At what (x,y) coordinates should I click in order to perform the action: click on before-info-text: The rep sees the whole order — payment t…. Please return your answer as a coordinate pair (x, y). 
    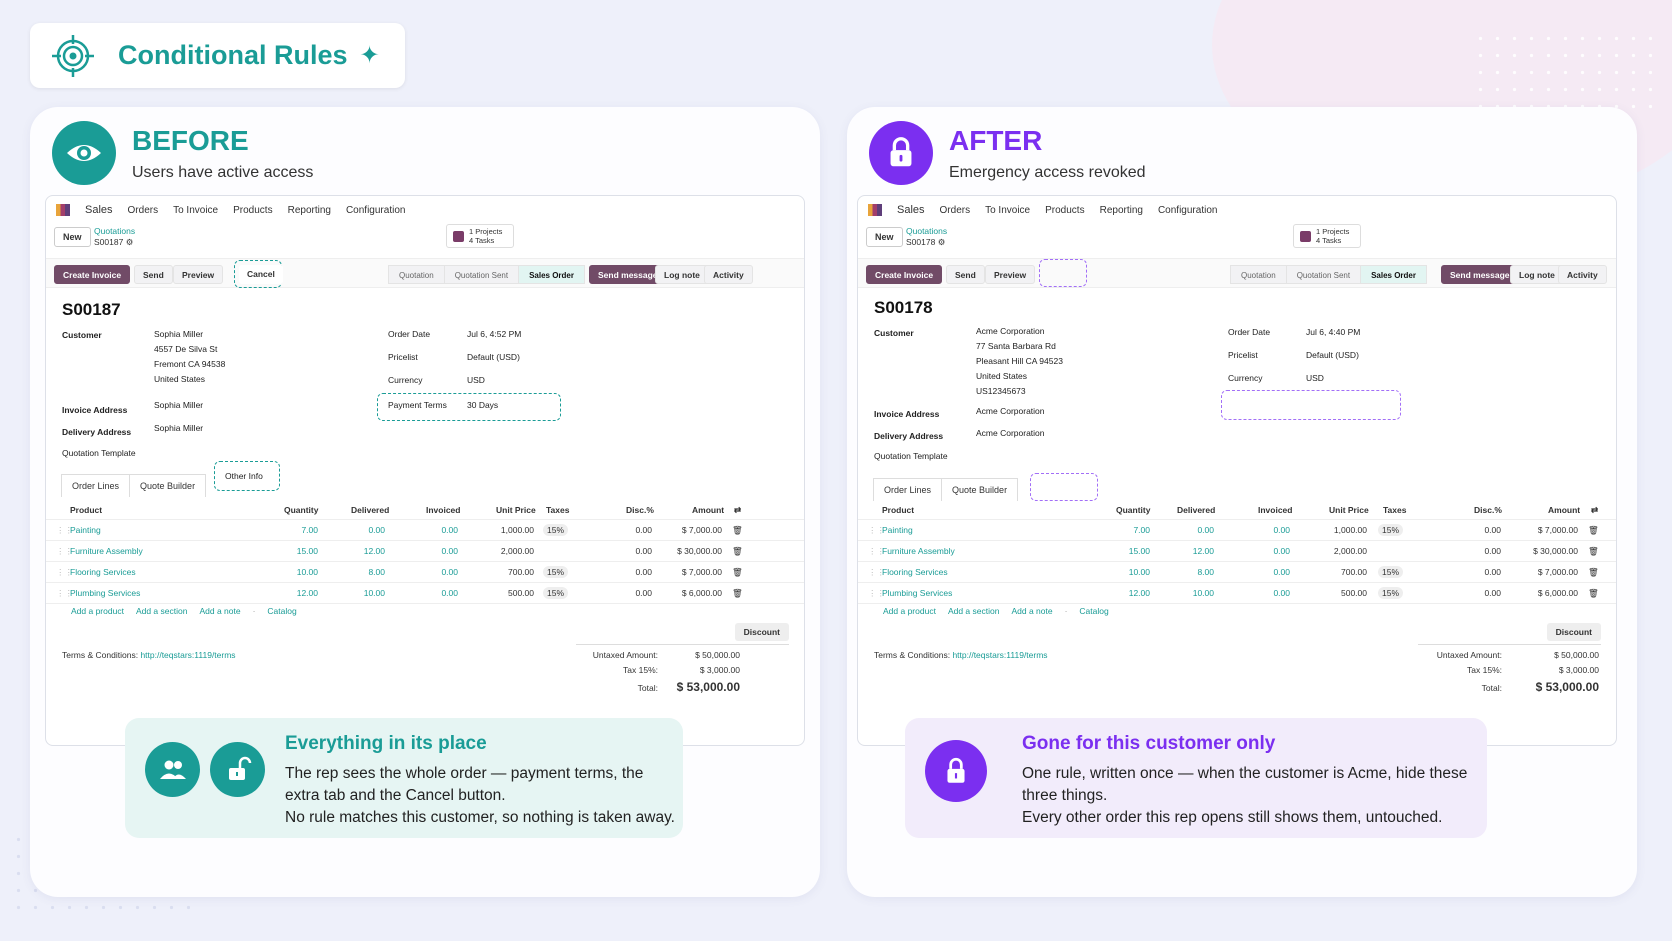
    Looking at the image, I should click on (480, 795).